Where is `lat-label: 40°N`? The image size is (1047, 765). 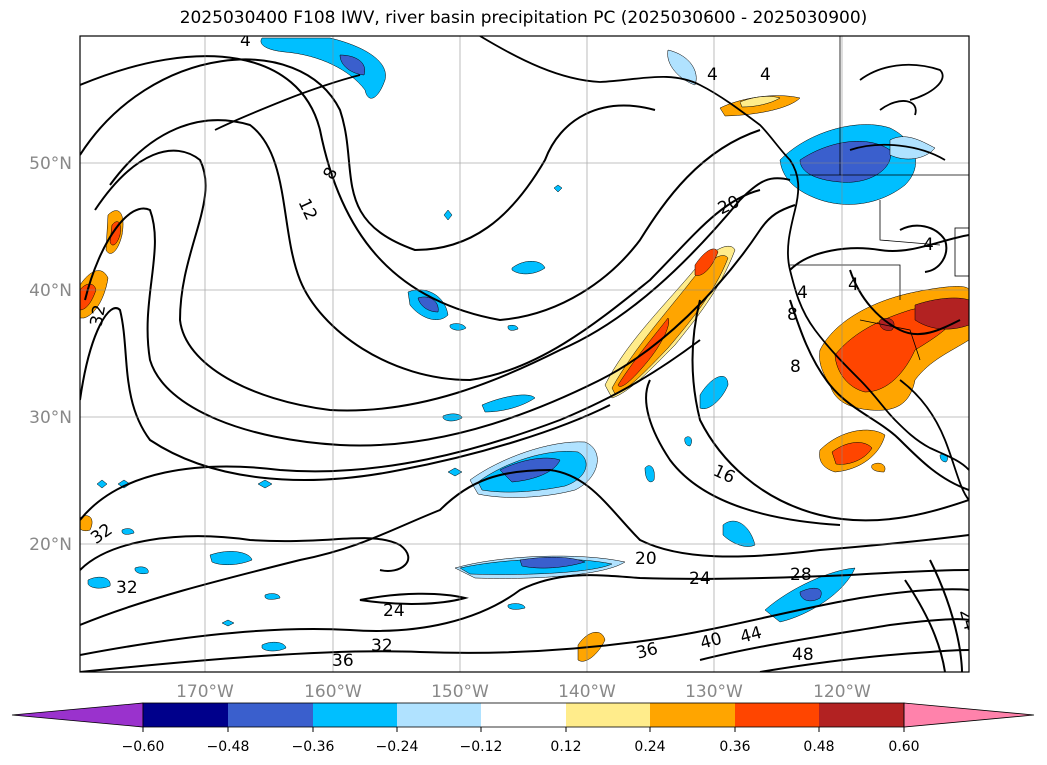 lat-label: 40°N is located at coordinates (50, 291).